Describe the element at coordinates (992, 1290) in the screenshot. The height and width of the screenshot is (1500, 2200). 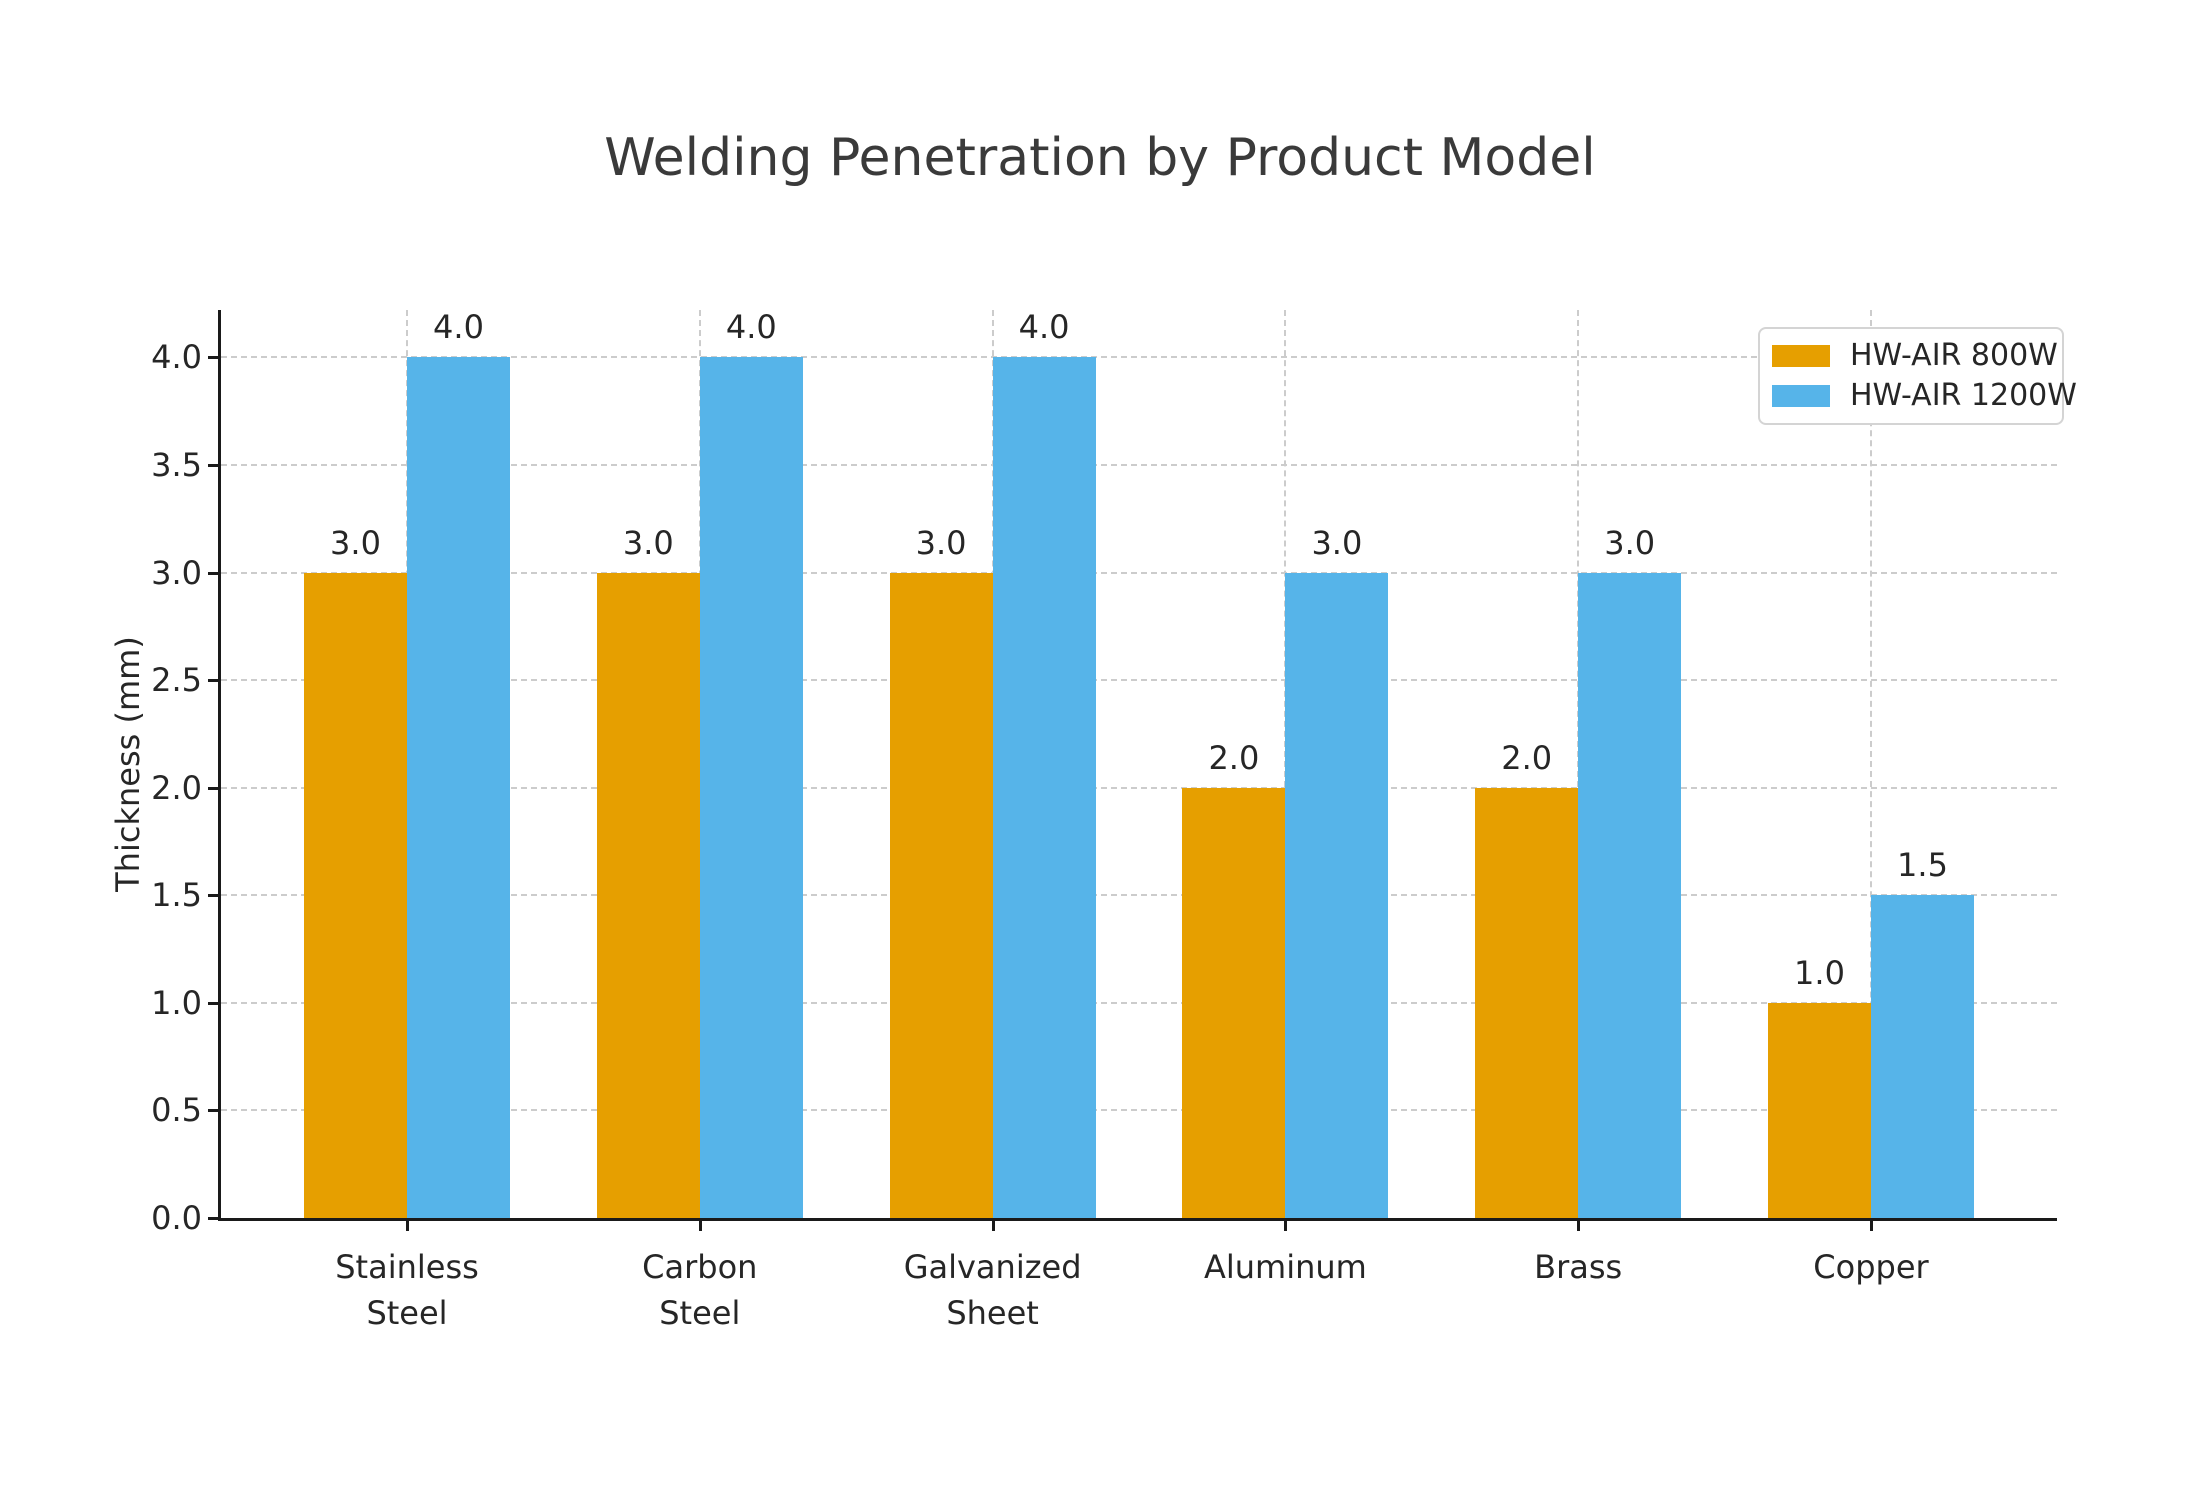
I see `x-category-label: Galvanized Sheet` at that location.